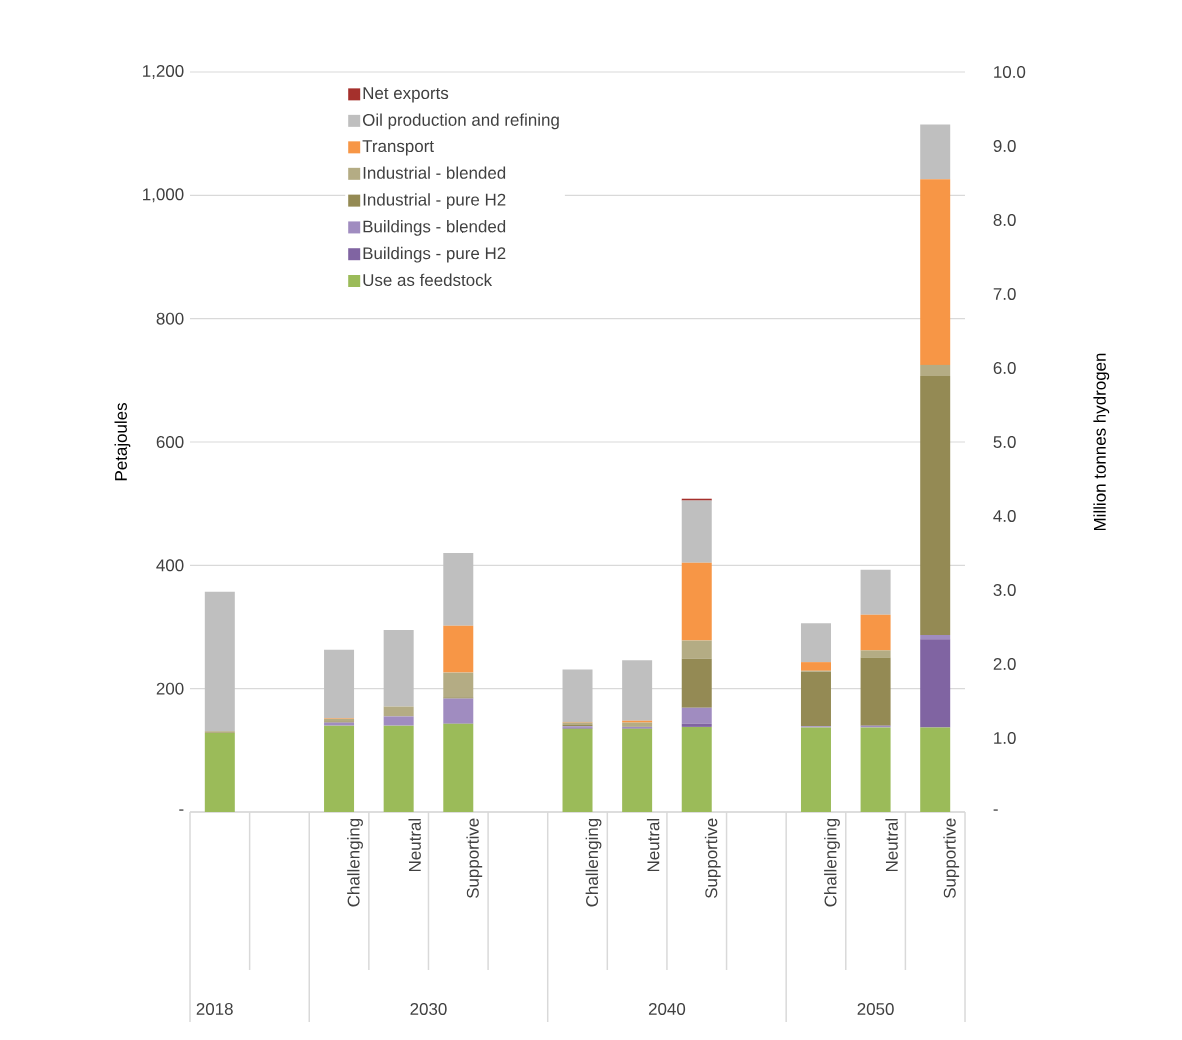 The image size is (1182, 1040). Describe the element at coordinates (1004, 663) in the screenshot. I see `y2-tick-label: 2.0` at that location.